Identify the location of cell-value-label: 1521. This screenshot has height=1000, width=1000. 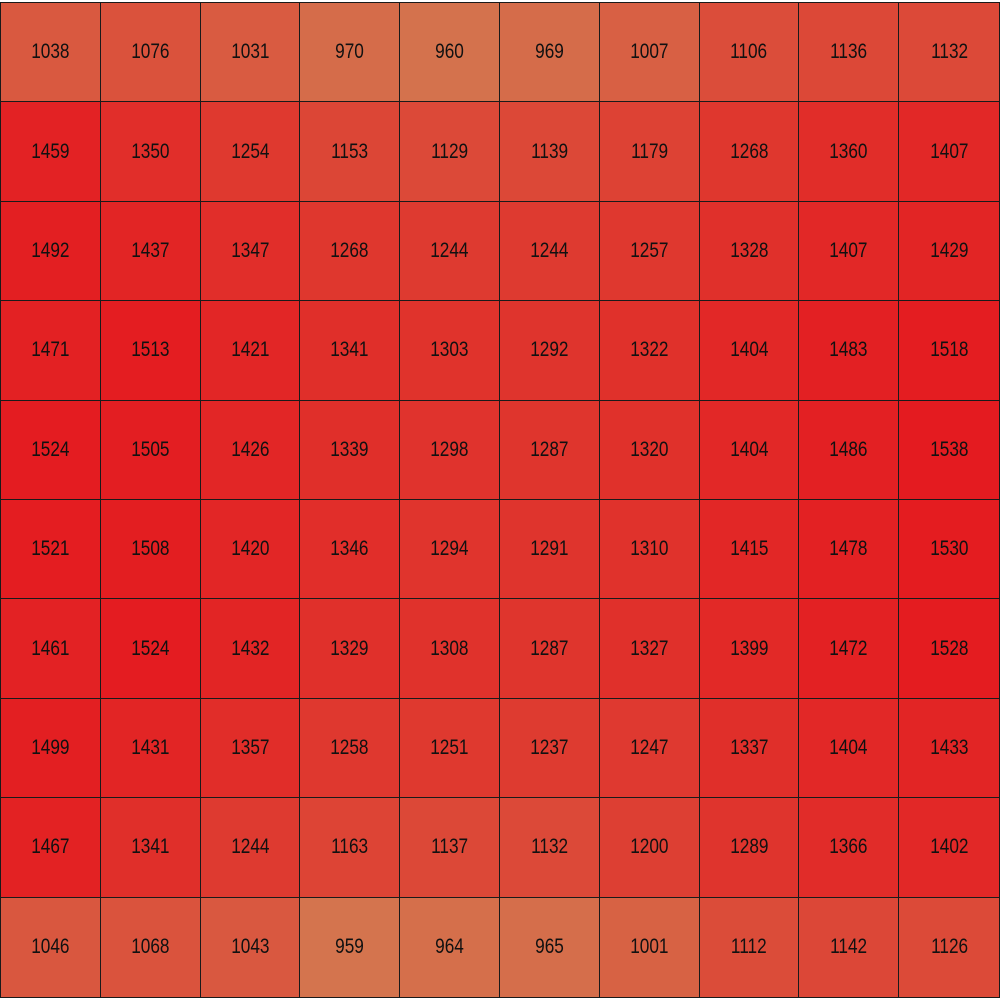
(50, 549).